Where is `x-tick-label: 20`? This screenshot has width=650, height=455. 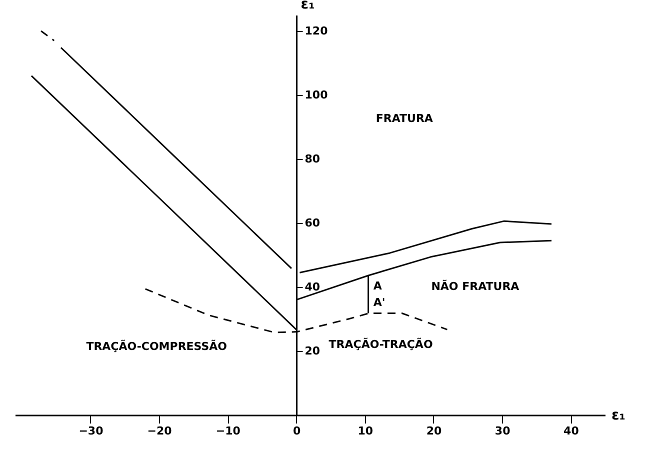
x-tick-label: 20 is located at coordinates (434, 431).